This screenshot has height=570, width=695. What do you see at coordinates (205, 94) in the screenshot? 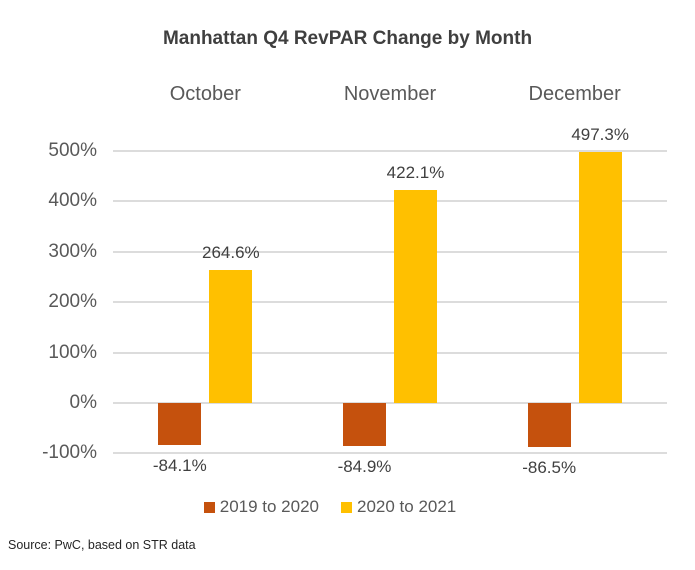
I see `category-label-october: October` at bounding box center [205, 94].